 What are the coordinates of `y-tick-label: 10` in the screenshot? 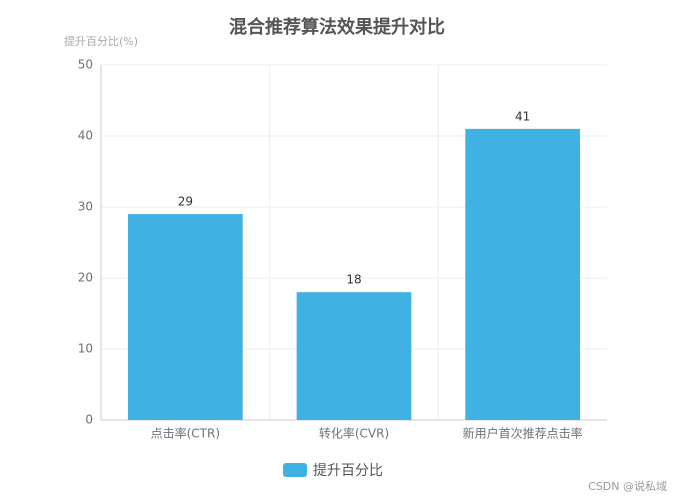 It's located at (85, 349).